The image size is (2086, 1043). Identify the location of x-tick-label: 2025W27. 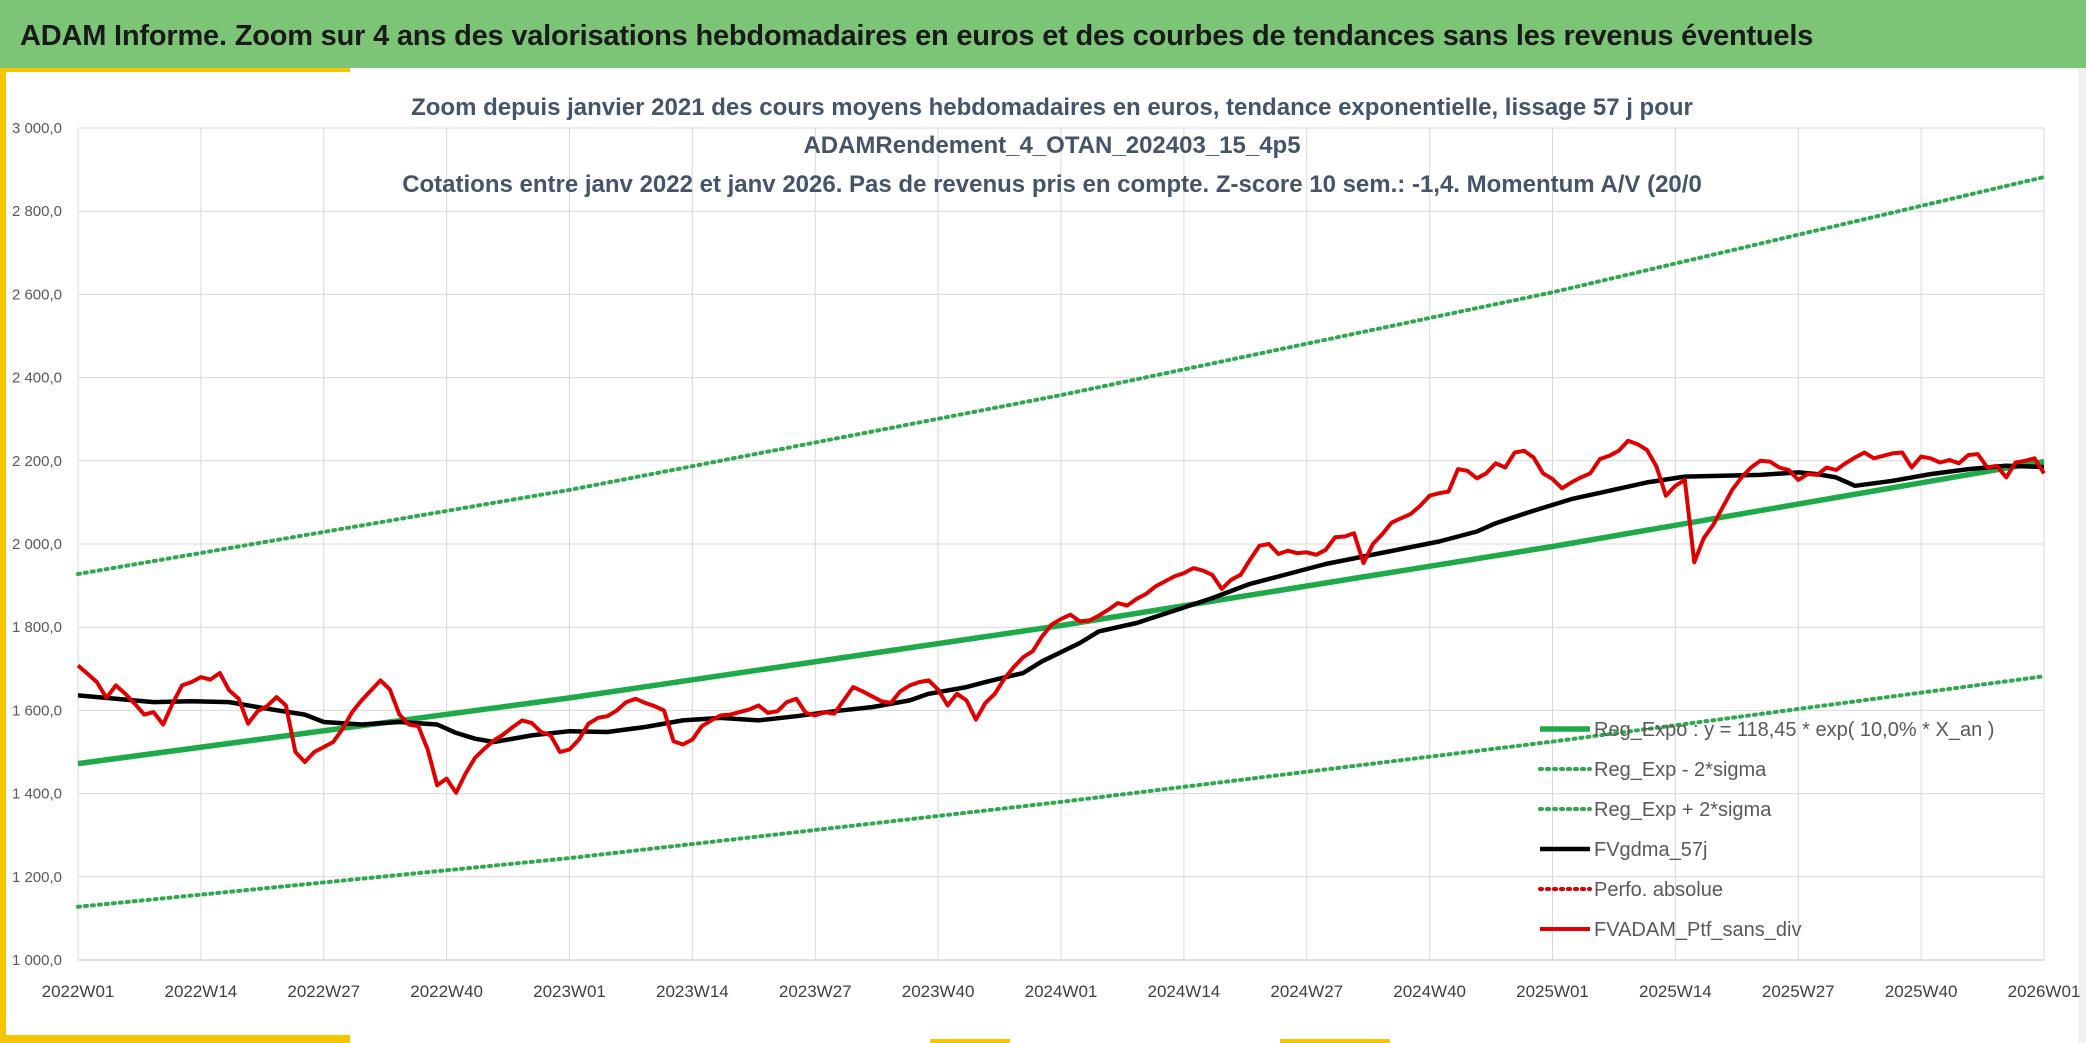
(1798, 991).